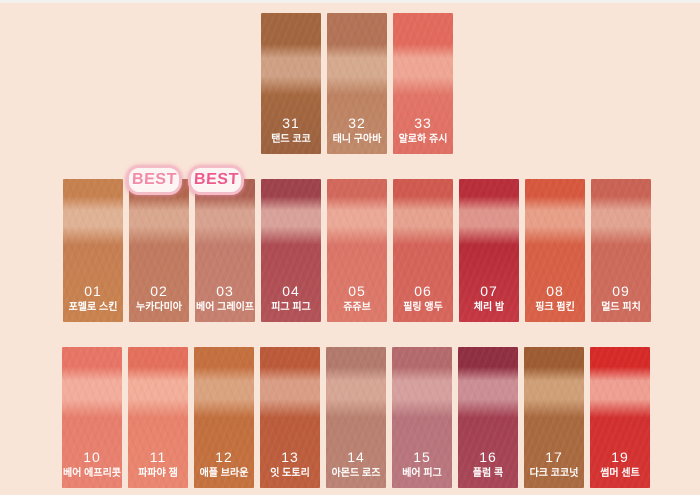  I want to click on shade-name: 체리 밤, so click(489, 307).